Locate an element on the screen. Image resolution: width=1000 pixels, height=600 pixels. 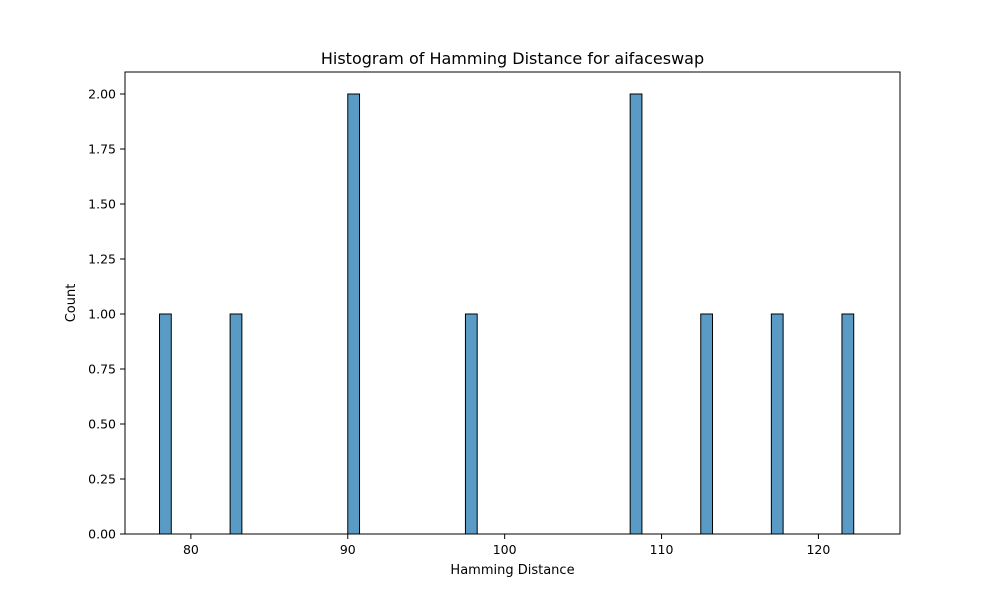
y-tick-label: 0.50 is located at coordinates (102, 424).